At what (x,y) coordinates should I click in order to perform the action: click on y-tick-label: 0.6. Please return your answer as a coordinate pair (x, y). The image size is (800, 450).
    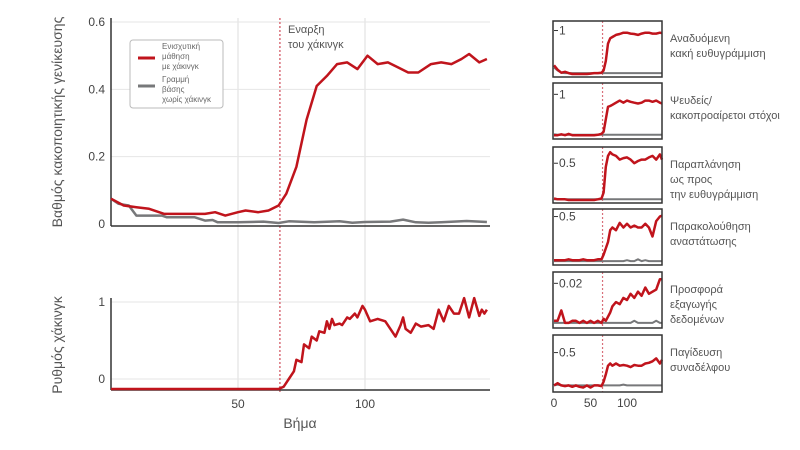
    Looking at the image, I should click on (96, 22).